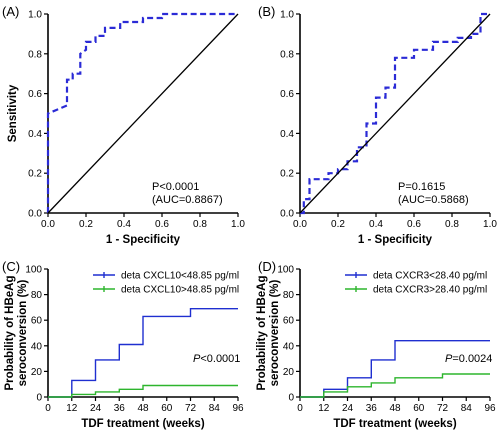  Describe the element at coordinates (187, 200) in the screenshot. I see `auc-annotation: (AUC=0.8867)` at that location.